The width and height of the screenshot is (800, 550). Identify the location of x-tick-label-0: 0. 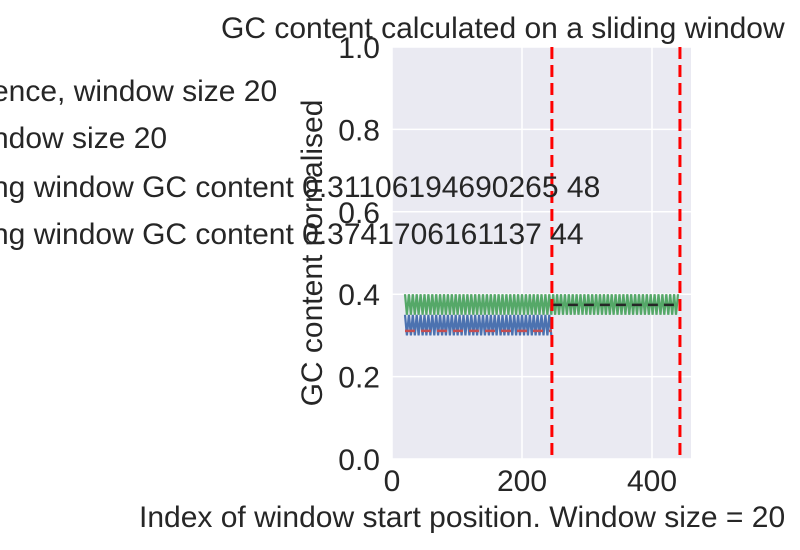
(392, 481).